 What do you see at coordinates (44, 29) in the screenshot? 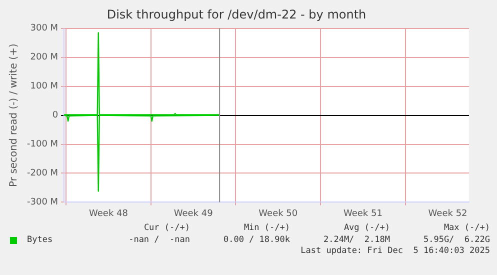
I see `y-tick-label: 300 M` at bounding box center [44, 29].